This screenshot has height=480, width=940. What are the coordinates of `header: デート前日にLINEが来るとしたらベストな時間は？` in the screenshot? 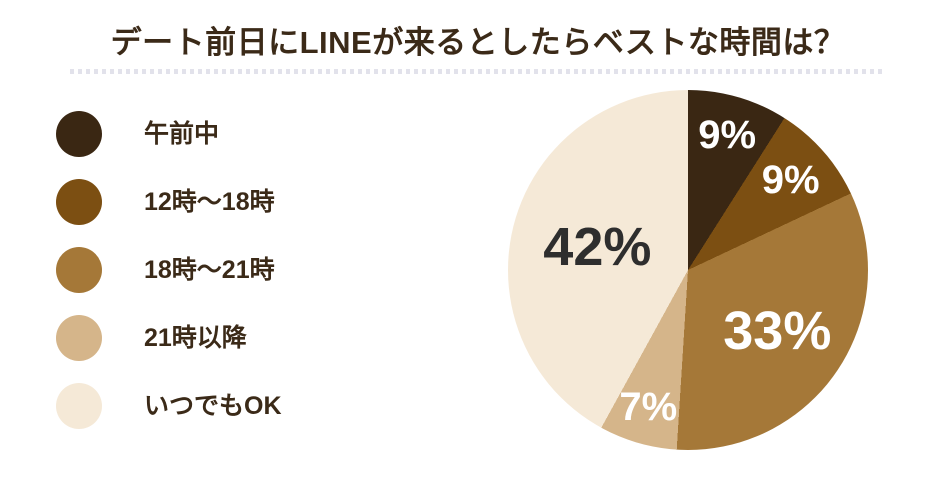 It's located at (478, 49).